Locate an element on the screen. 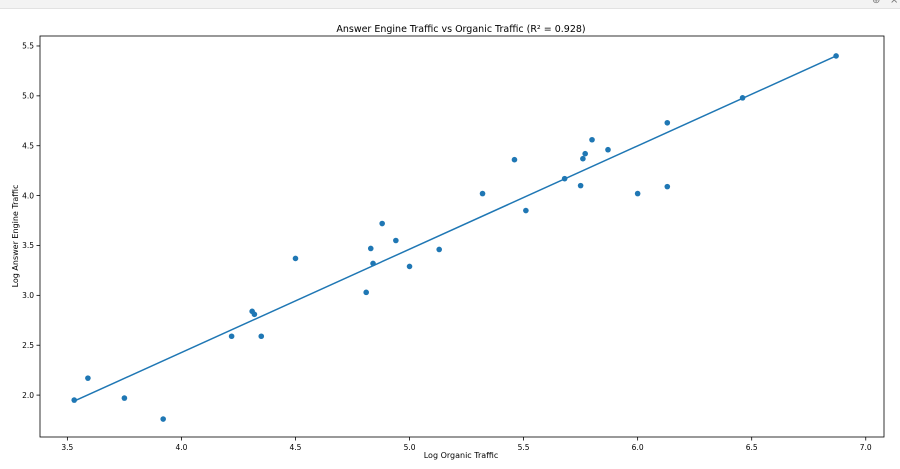 The width and height of the screenshot is (900, 469). x-tick-label: 7.0 is located at coordinates (866, 447).